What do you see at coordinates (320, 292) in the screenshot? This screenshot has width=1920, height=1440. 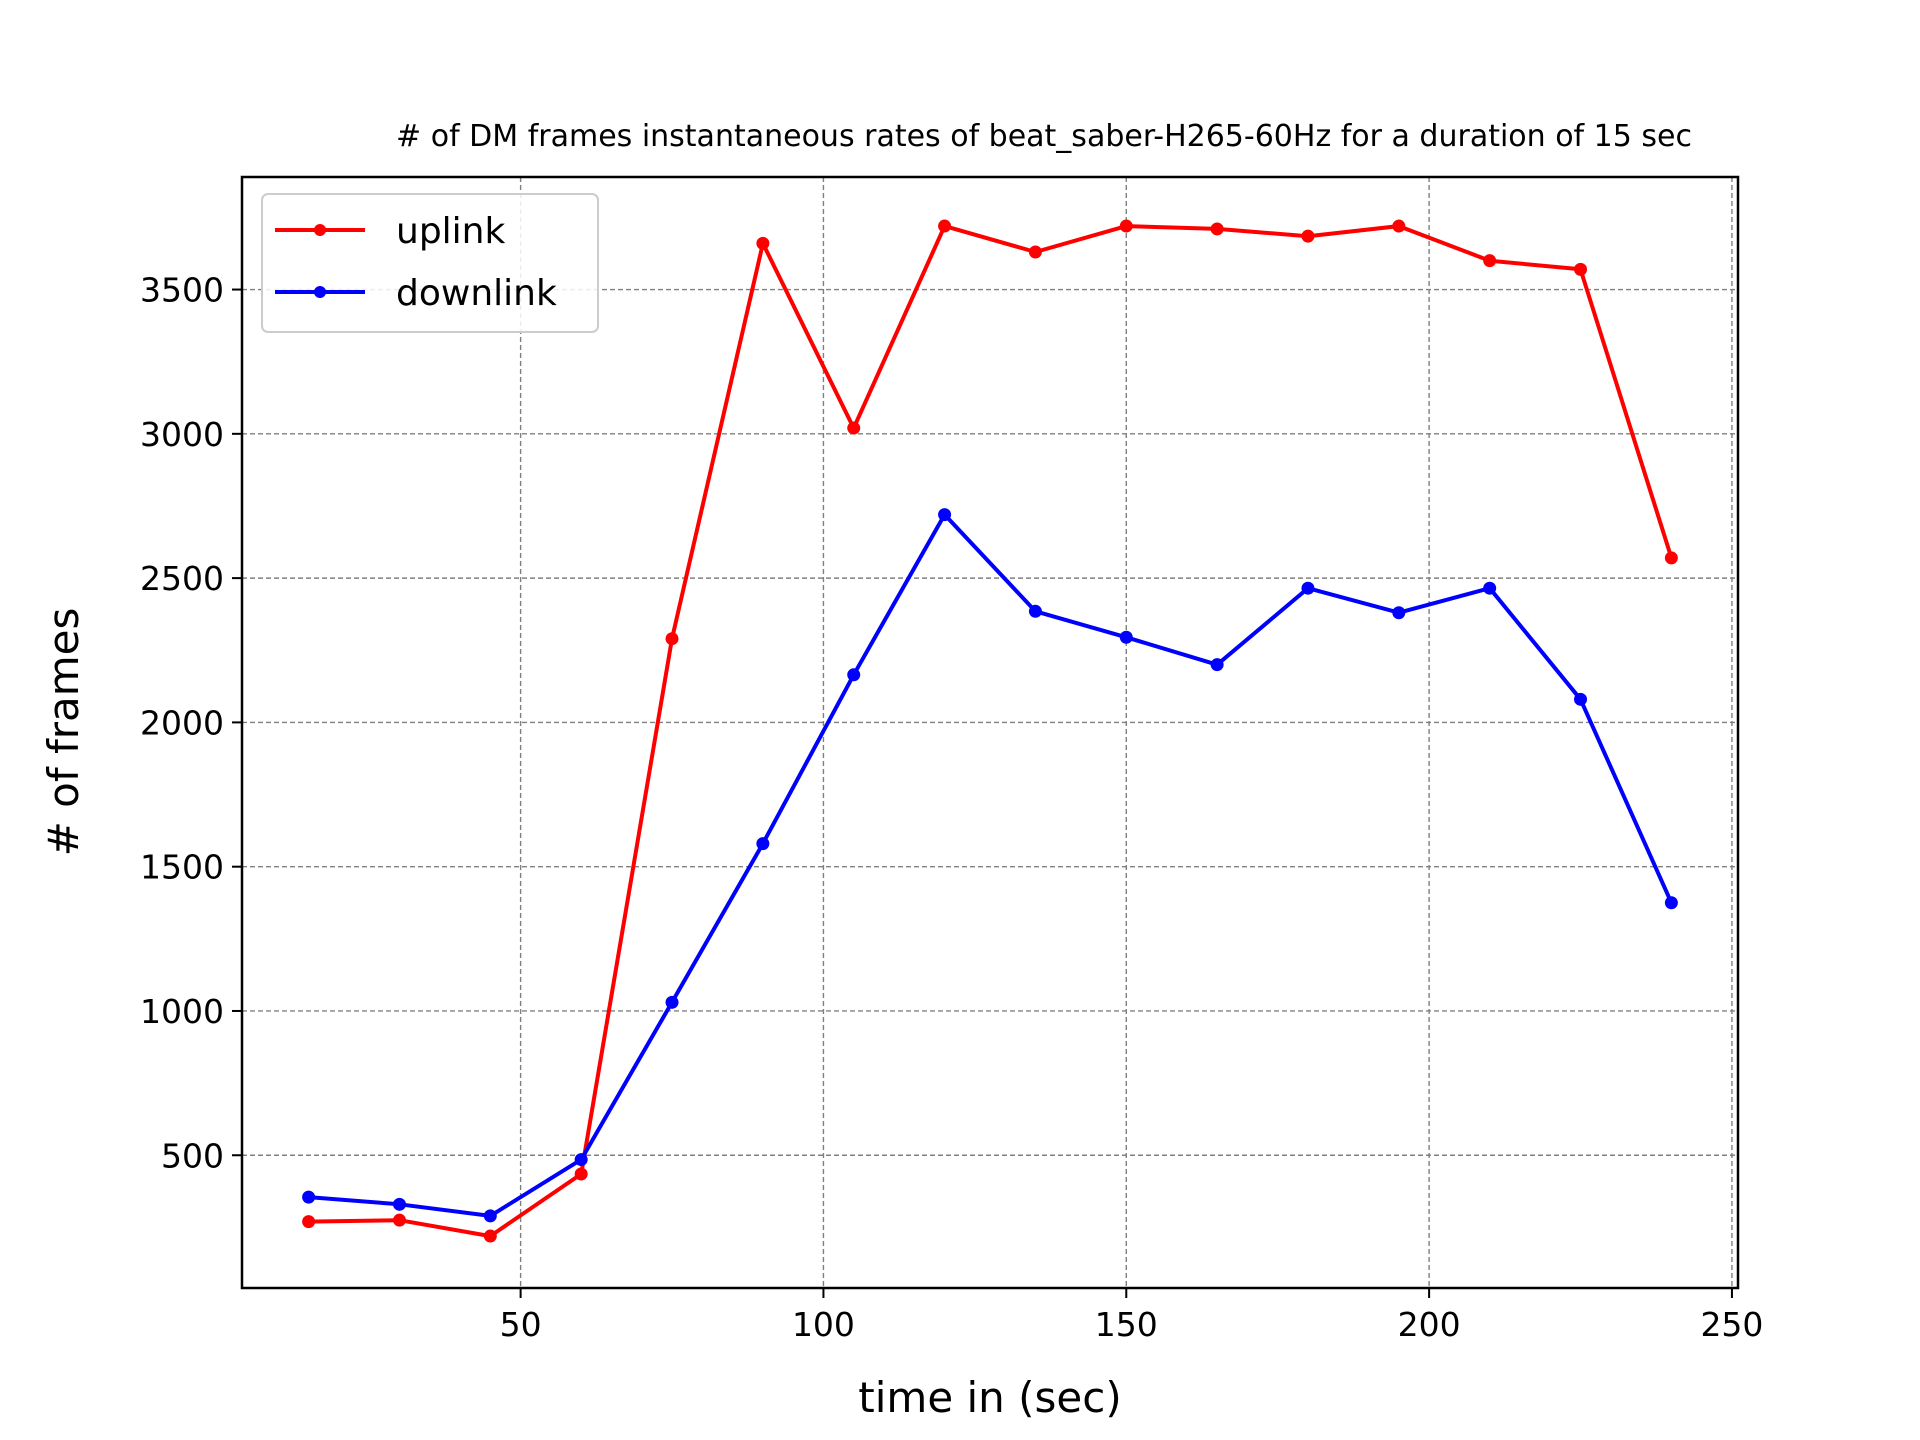 I see `legend-downlink-marker` at bounding box center [320, 292].